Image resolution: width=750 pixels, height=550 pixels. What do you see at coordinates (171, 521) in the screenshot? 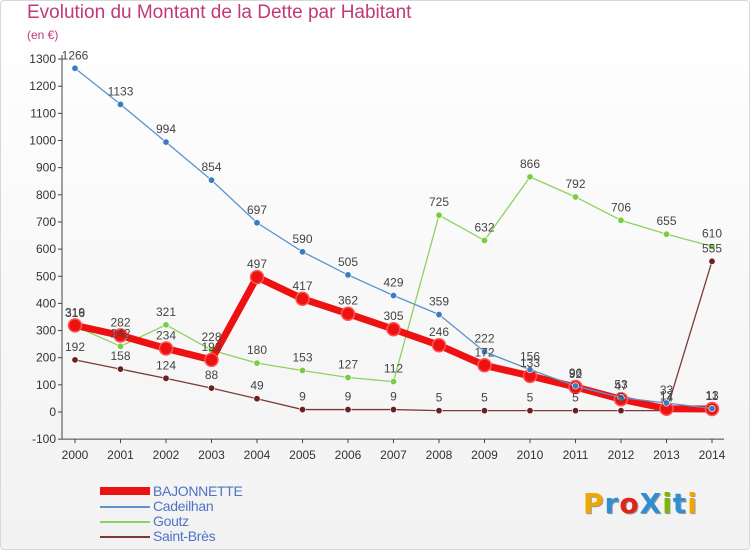
I see `legend-label-goutz: Goutz` at bounding box center [171, 521].